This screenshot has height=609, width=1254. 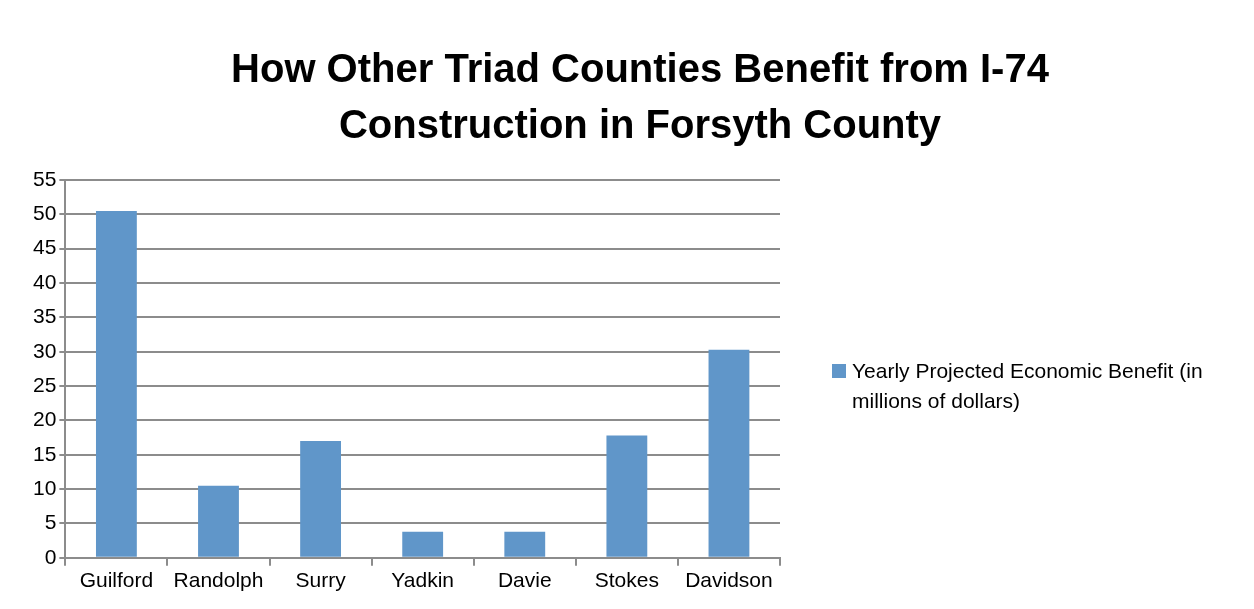 What do you see at coordinates (729, 580) in the screenshot?
I see `x-tick-label: Davidson` at bounding box center [729, 580].